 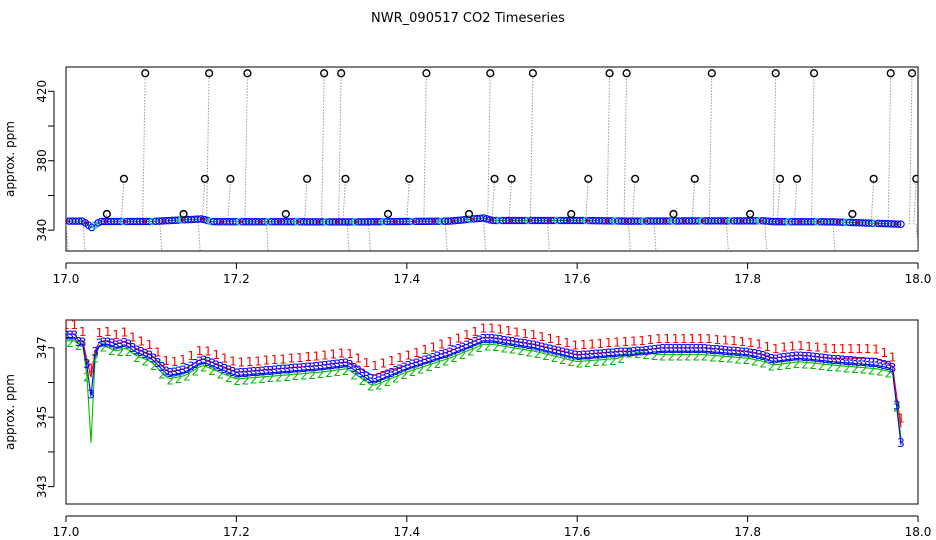 I want to click on y-tick-label: 380, so click(x=42, y=160).